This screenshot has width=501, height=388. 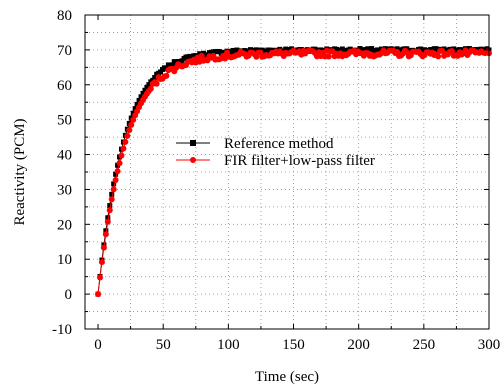 What do you see at coordinates (64, 86) in the screenshot?
I see `y-tick-label: 60` at bounding box center [64, 86].